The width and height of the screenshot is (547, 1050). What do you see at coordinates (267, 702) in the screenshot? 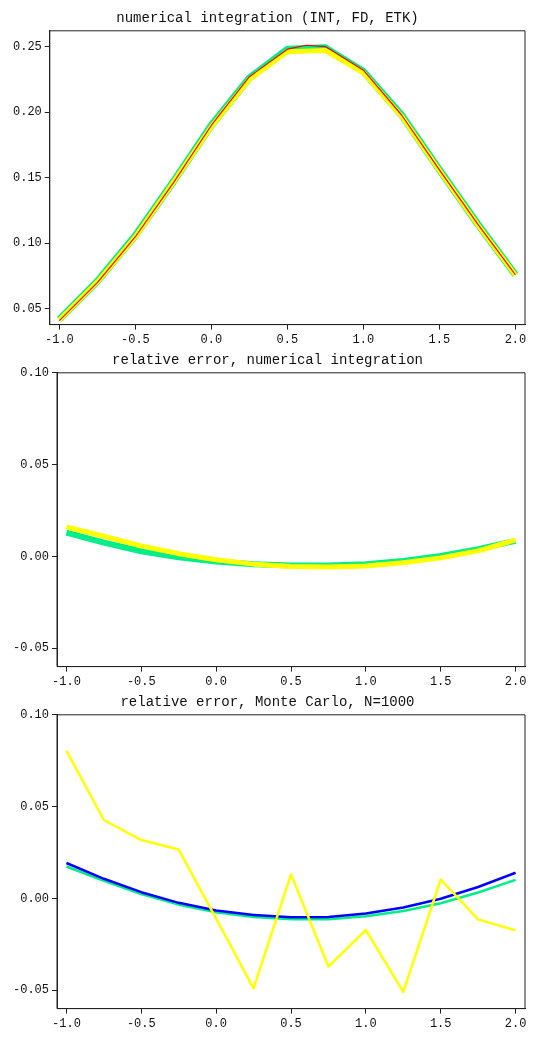
I see `chart-title: relative error, Monte Carlo, N=1000` at bounding box center [267, 702].